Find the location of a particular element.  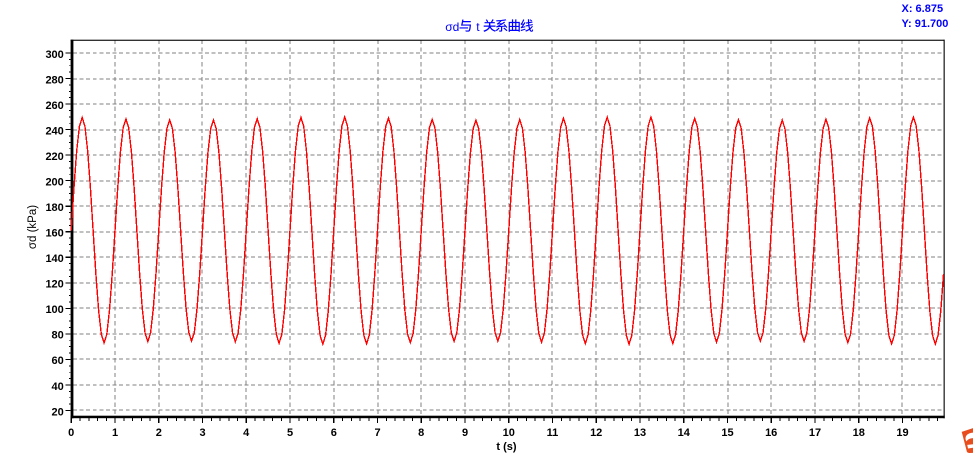

svg-text: 19 is located at coordinates (902, 433).